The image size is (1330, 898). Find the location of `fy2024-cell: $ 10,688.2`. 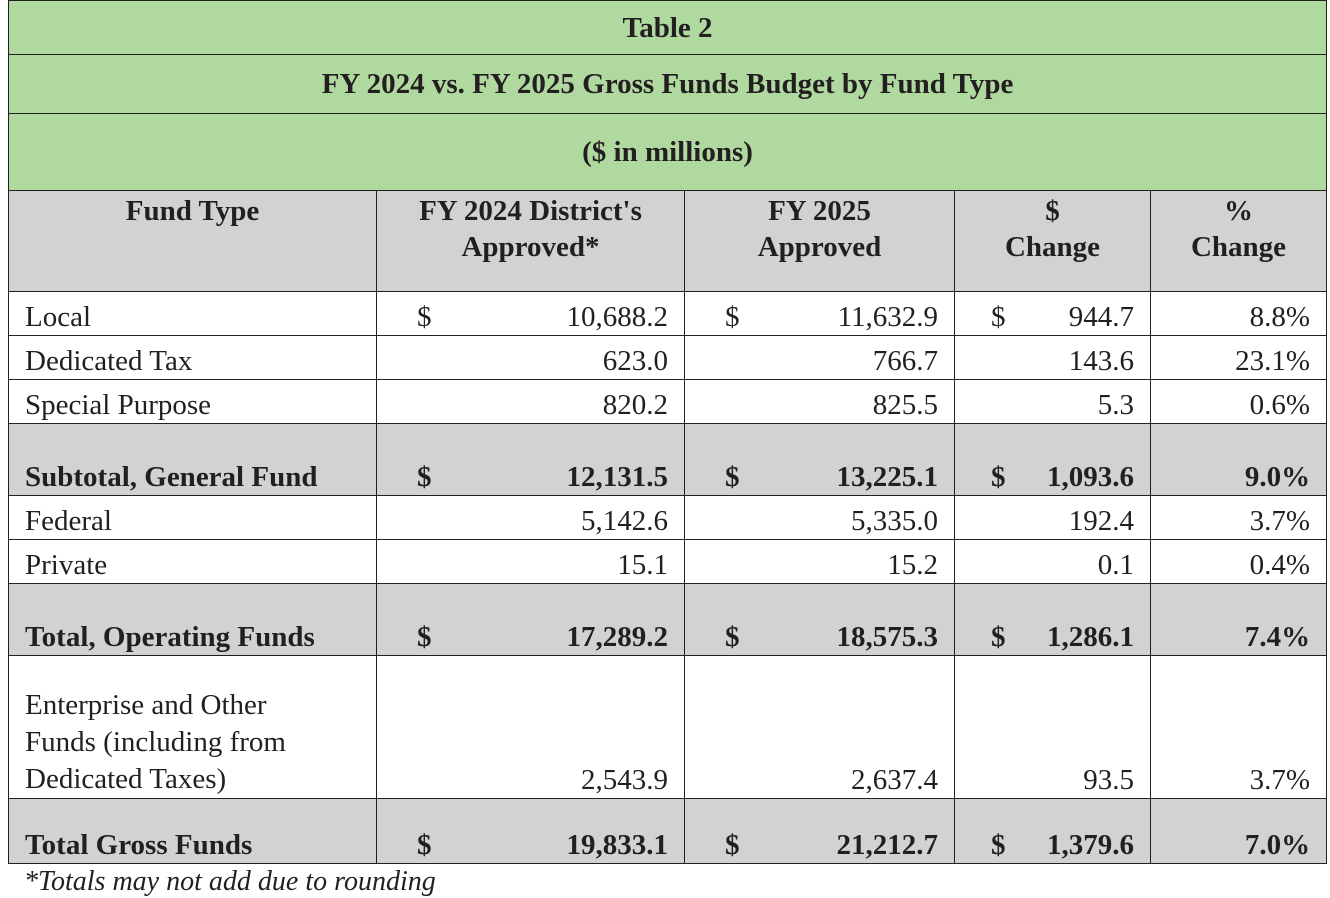

fy2024-cell: $ 10,688.2 is located at coordinates (530, 313).